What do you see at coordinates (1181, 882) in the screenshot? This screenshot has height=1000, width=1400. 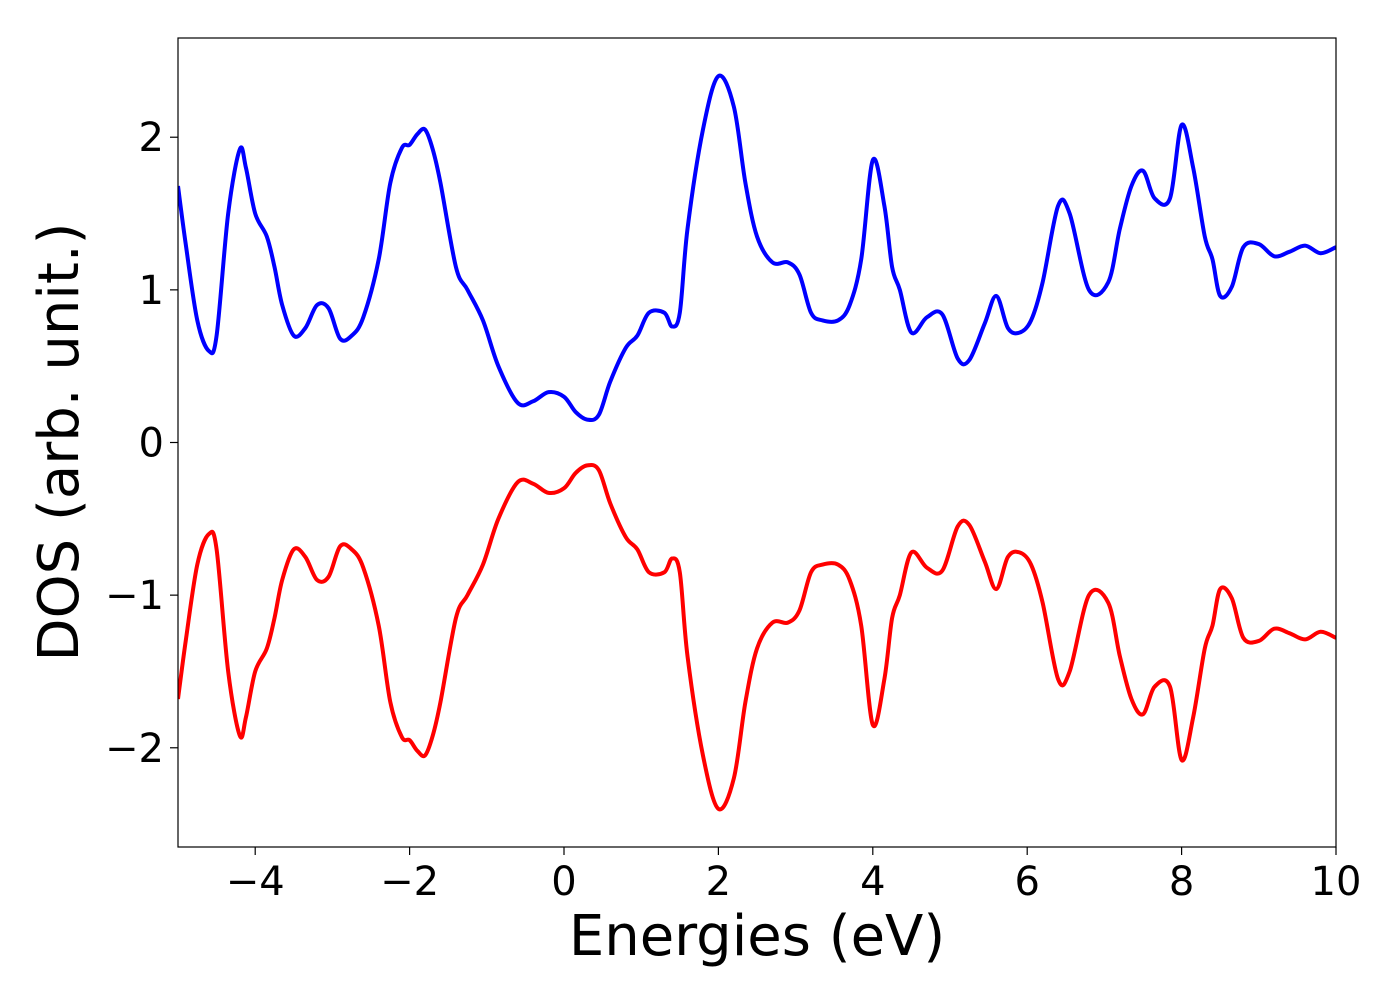 I see `x-tick-label: 8` at bounding box center [1181, 882].